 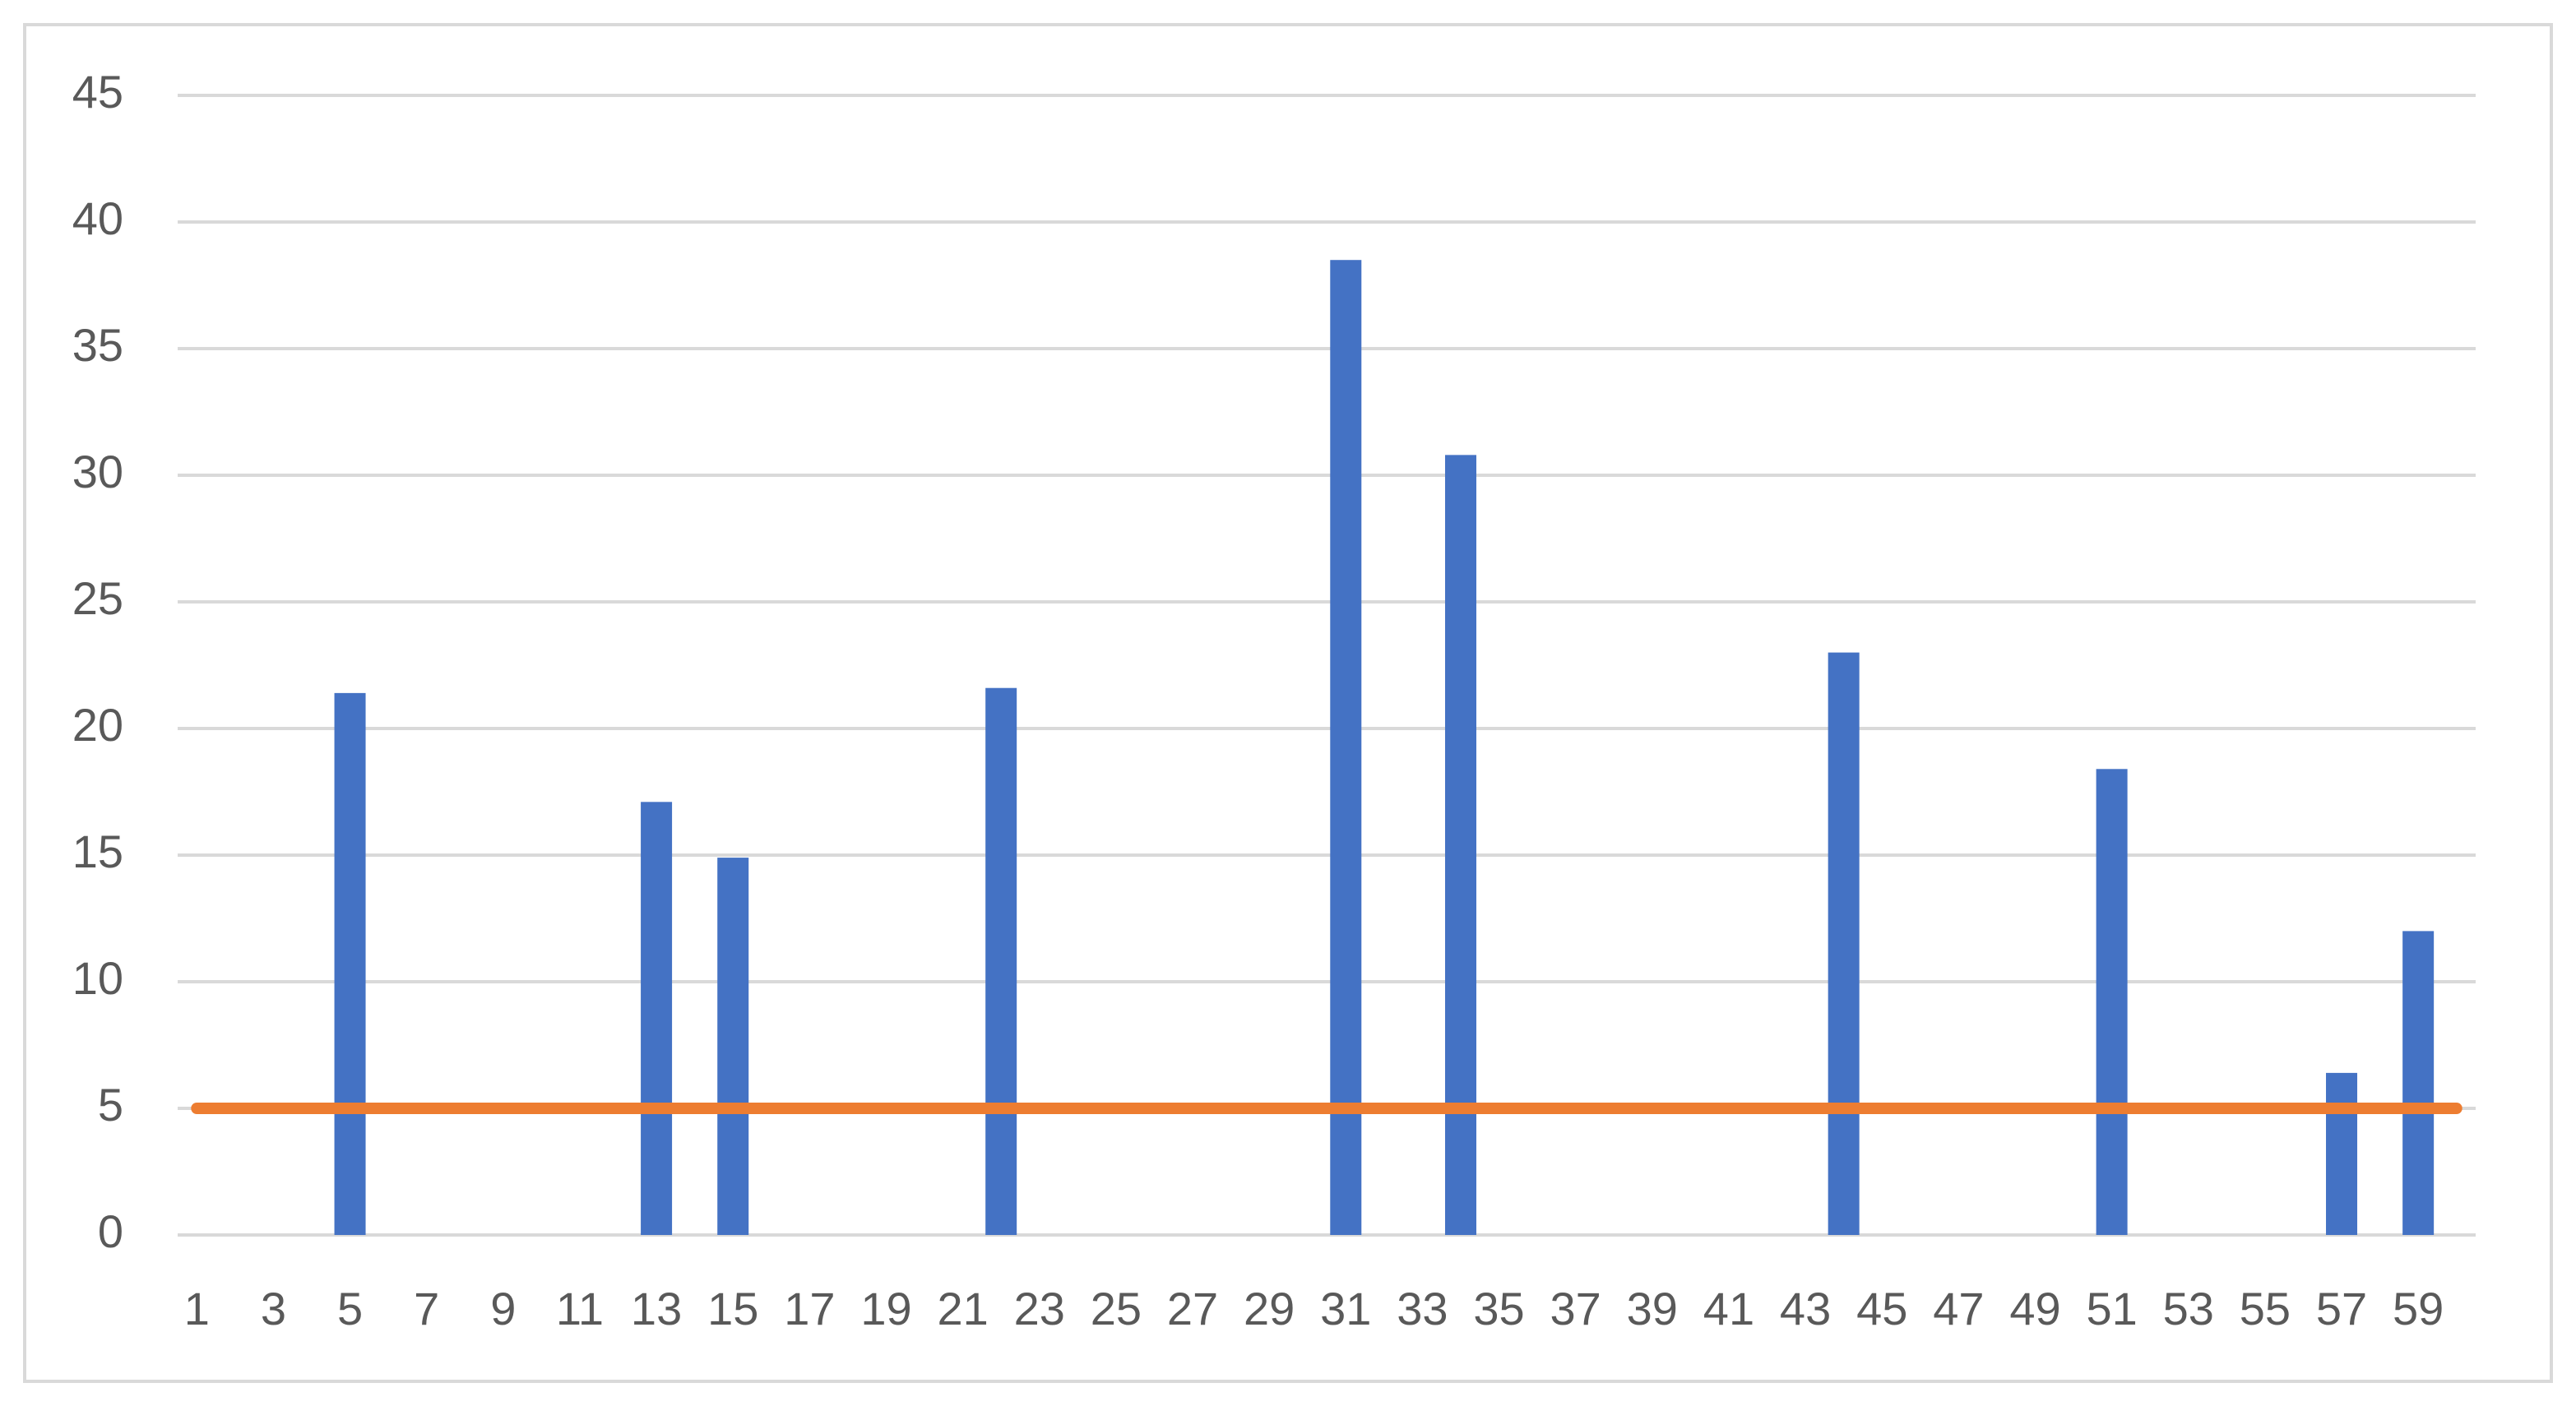 What do you see at coordinates (98, 978) in the screenshot?
I see `y-tick-label: 10` at bounding box center [98, 978].